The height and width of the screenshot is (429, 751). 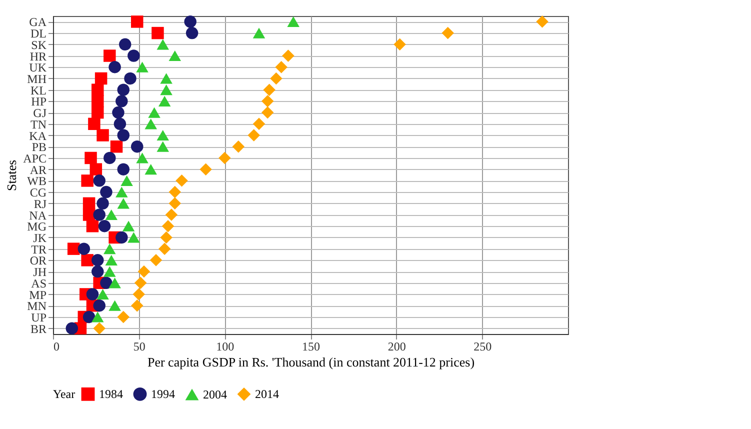 What do you see at coordinates (38, 22) in the screenshot?
I see `y-tick-label: GA` at bounding box center [38, 22].